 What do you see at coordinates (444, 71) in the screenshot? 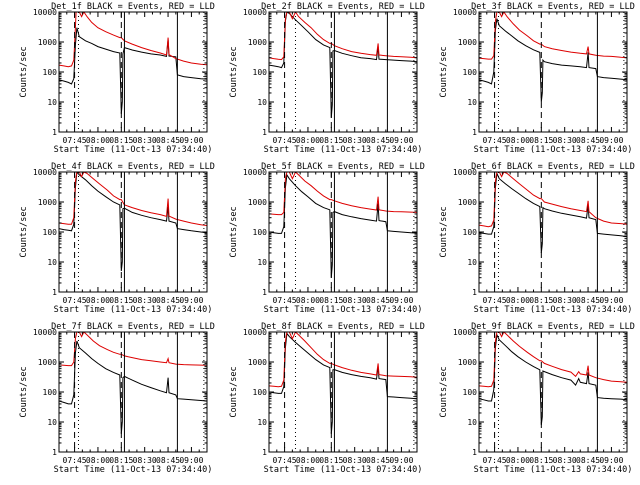
I see `panel-3-y-axis-label: Counts/sec` at bounding box center [444, 71].